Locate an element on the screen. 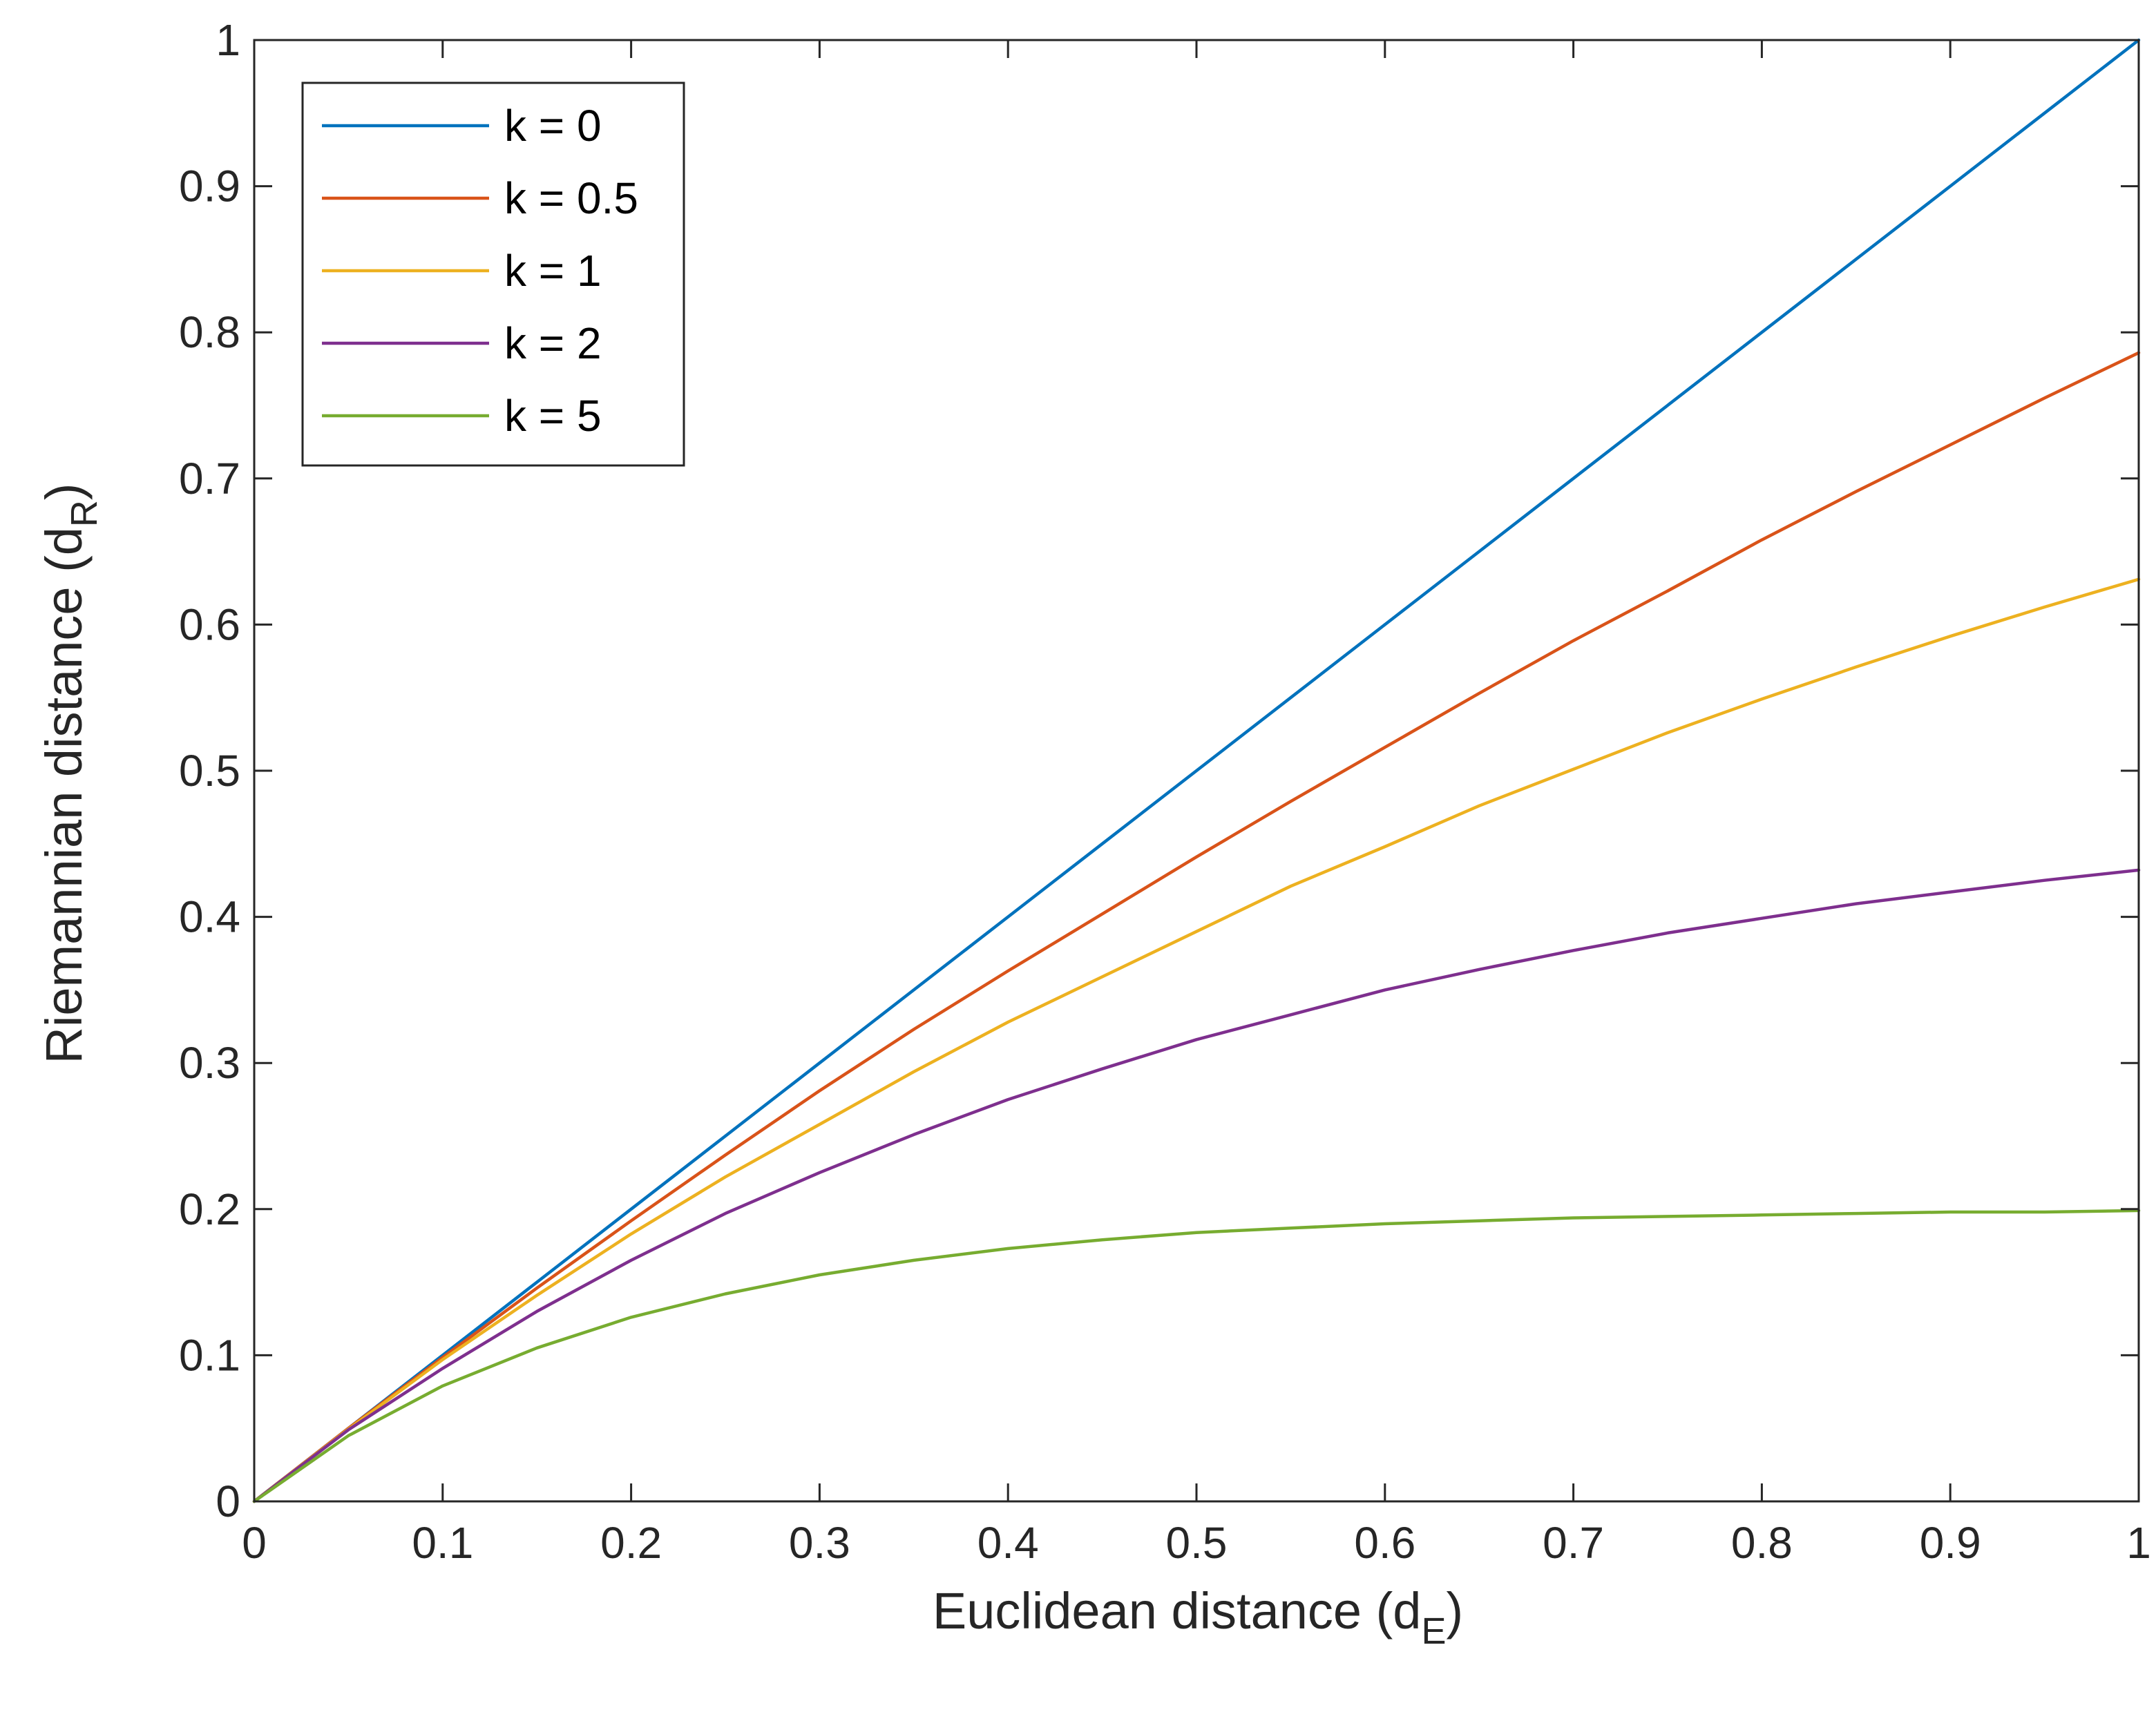 The image size is (2156, 1721). y-tick-label: 0.3 is located at coordinates (209, 1063).